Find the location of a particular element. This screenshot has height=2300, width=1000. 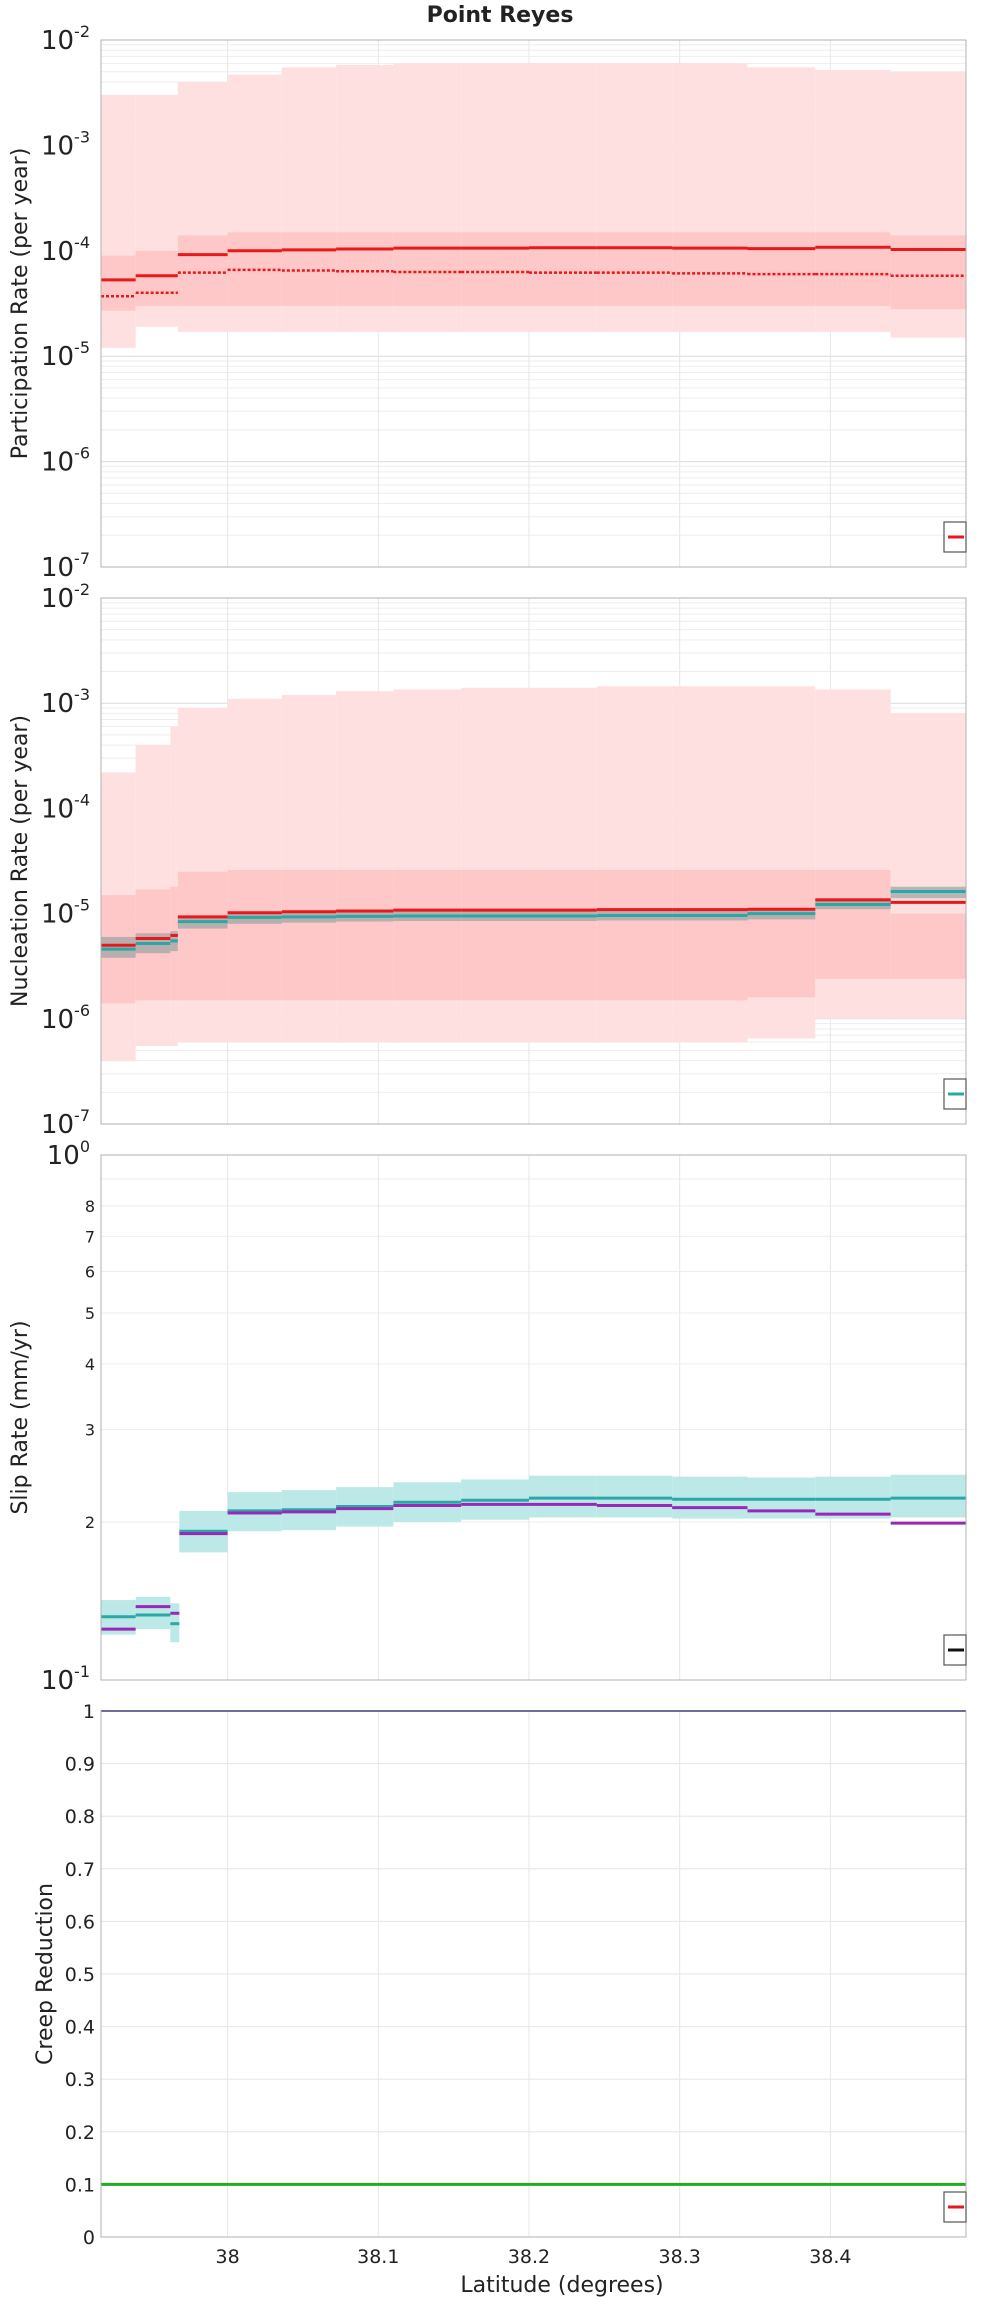

y-tick-label: 0.6 is located at coordinates (80, 1922).